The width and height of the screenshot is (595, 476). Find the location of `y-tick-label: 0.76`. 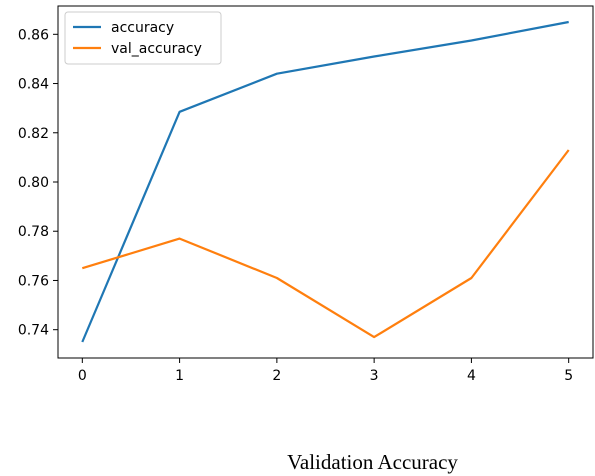

y-tick-label: 0.76 is located at coordinates (33, 281).